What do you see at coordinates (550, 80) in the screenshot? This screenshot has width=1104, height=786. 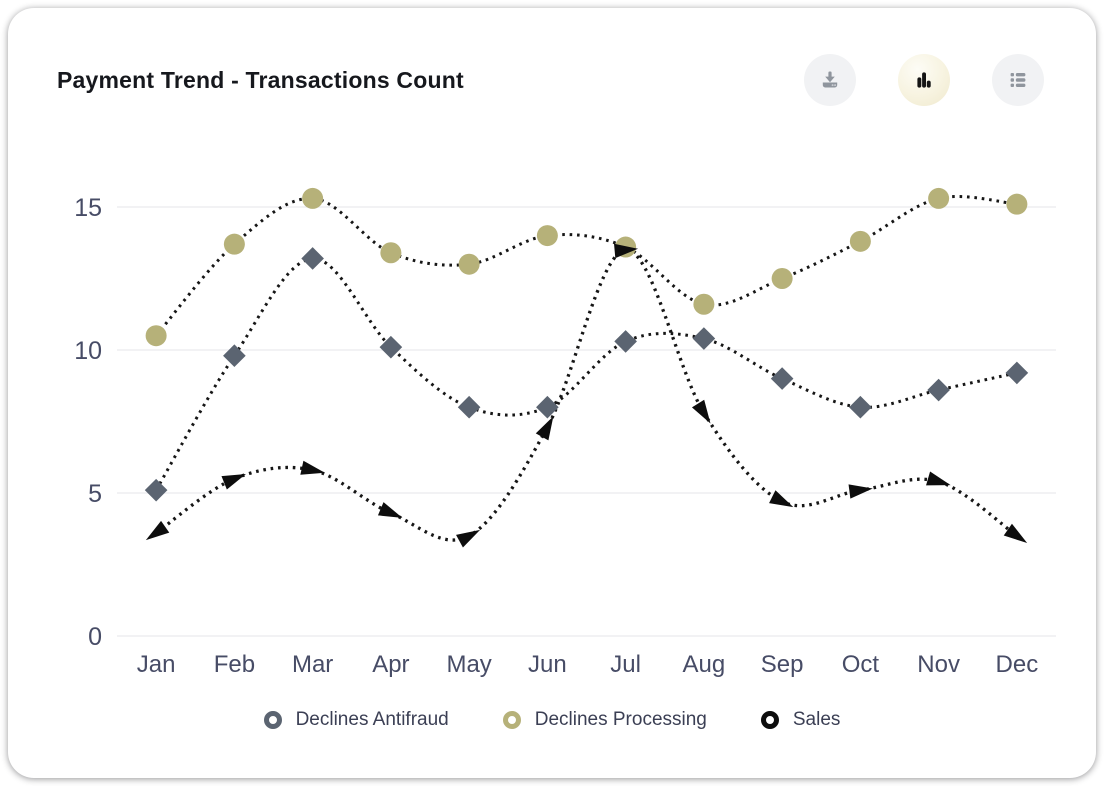 I see `card-header: Payment Trend - Transactions Count` at bounding box center [550, 80].